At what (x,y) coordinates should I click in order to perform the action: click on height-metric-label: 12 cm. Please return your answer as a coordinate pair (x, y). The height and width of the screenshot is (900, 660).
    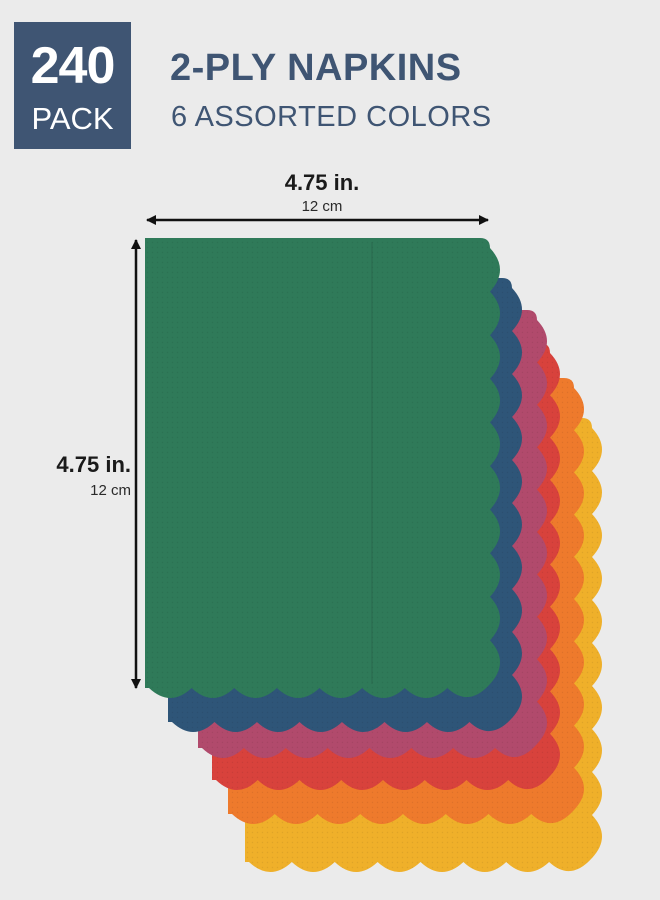
    Looking at the image, I should click on (110, 490).